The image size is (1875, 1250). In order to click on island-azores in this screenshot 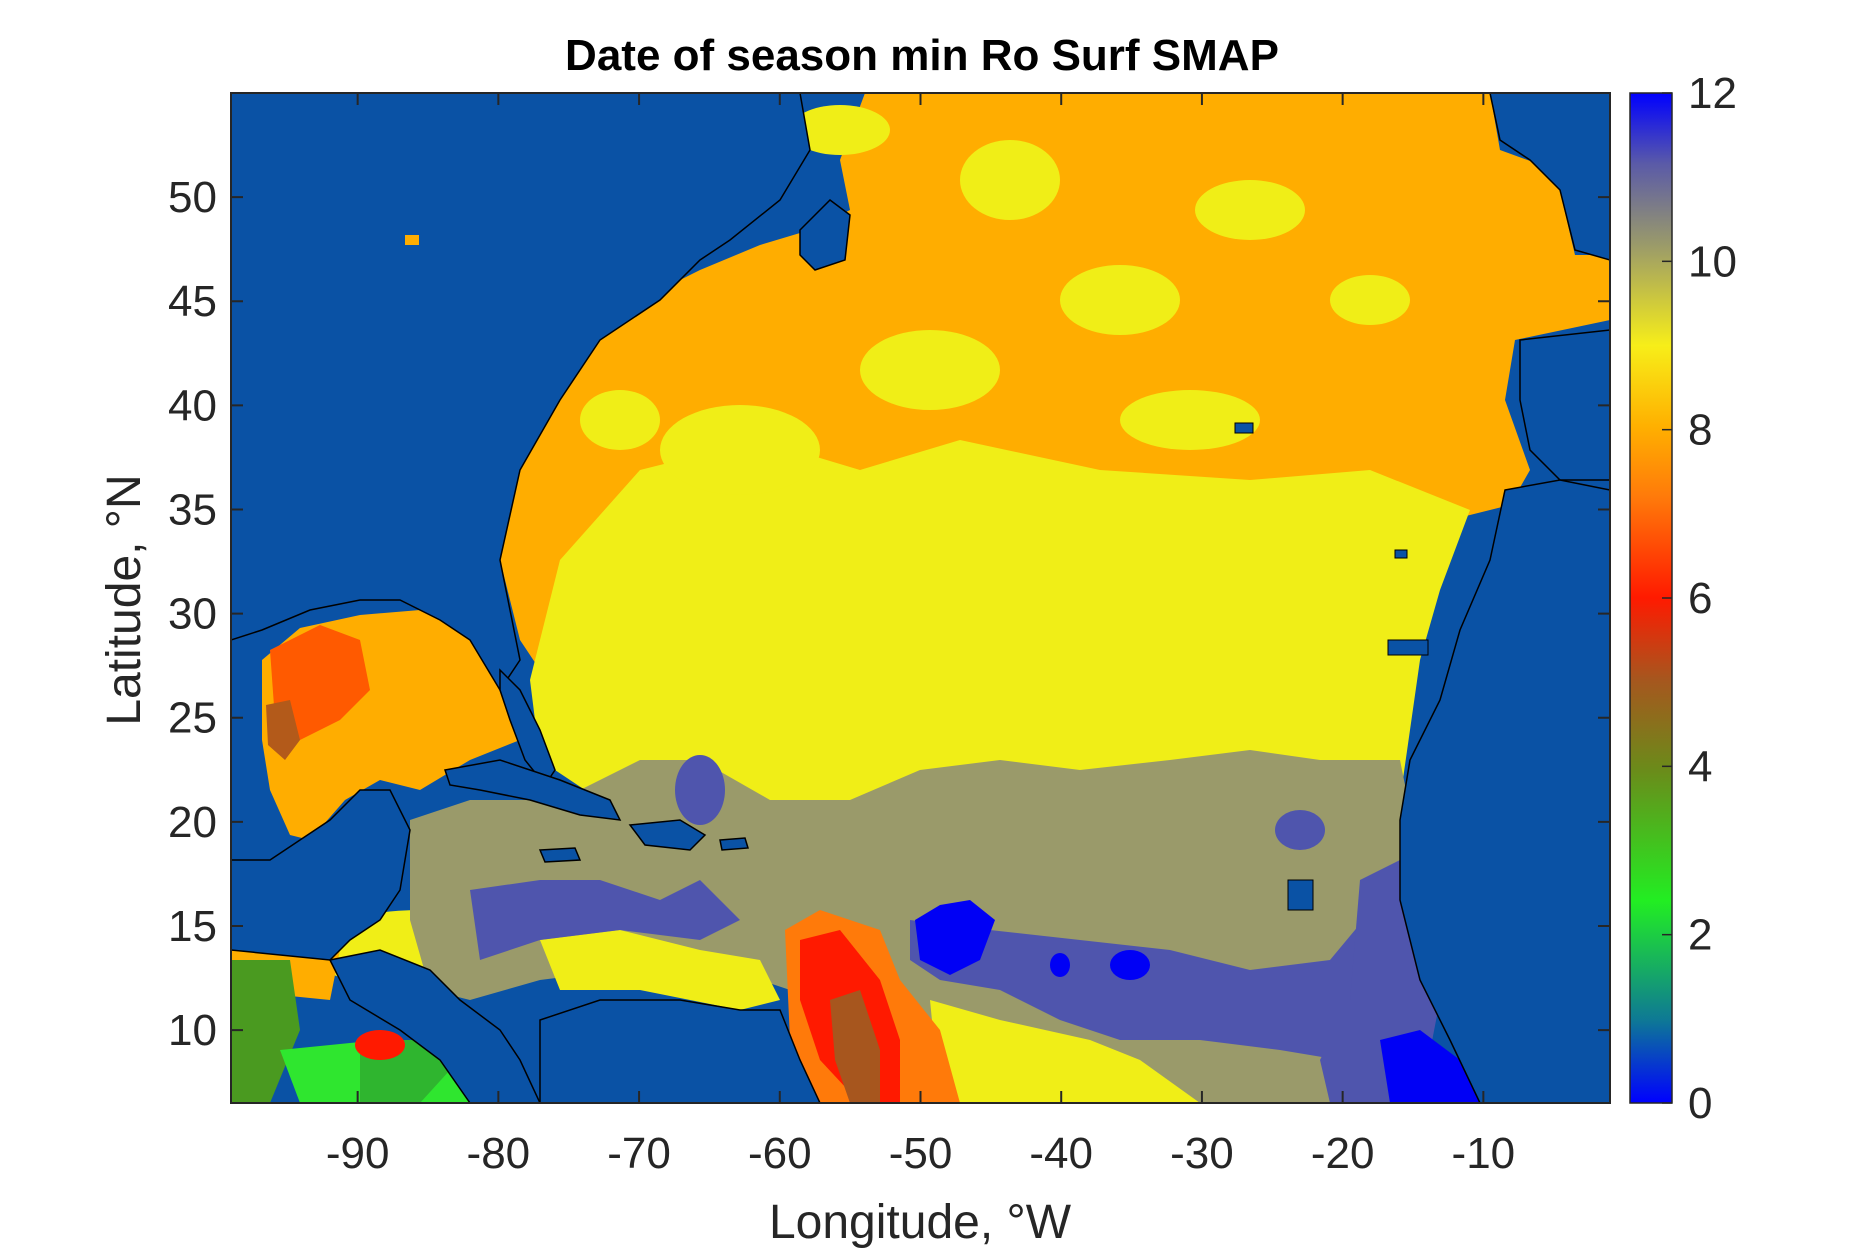, I will do `click(1244, 428)`.